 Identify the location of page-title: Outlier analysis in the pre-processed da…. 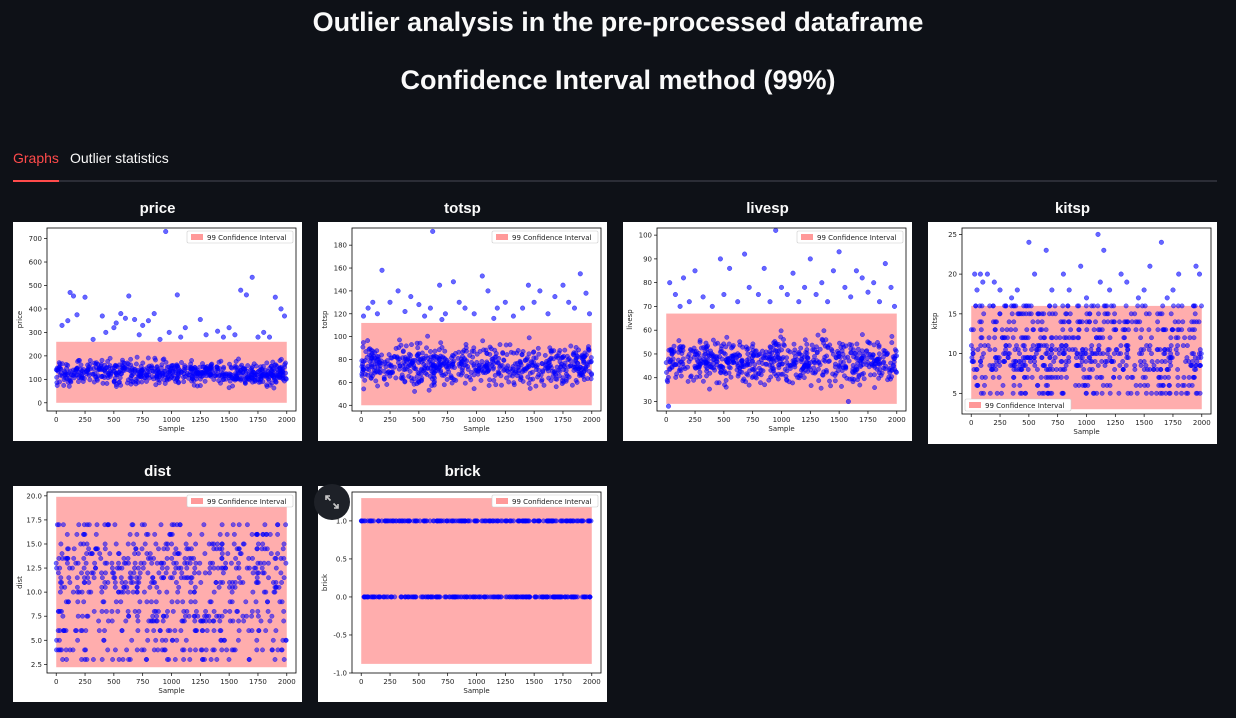
(618, 22).